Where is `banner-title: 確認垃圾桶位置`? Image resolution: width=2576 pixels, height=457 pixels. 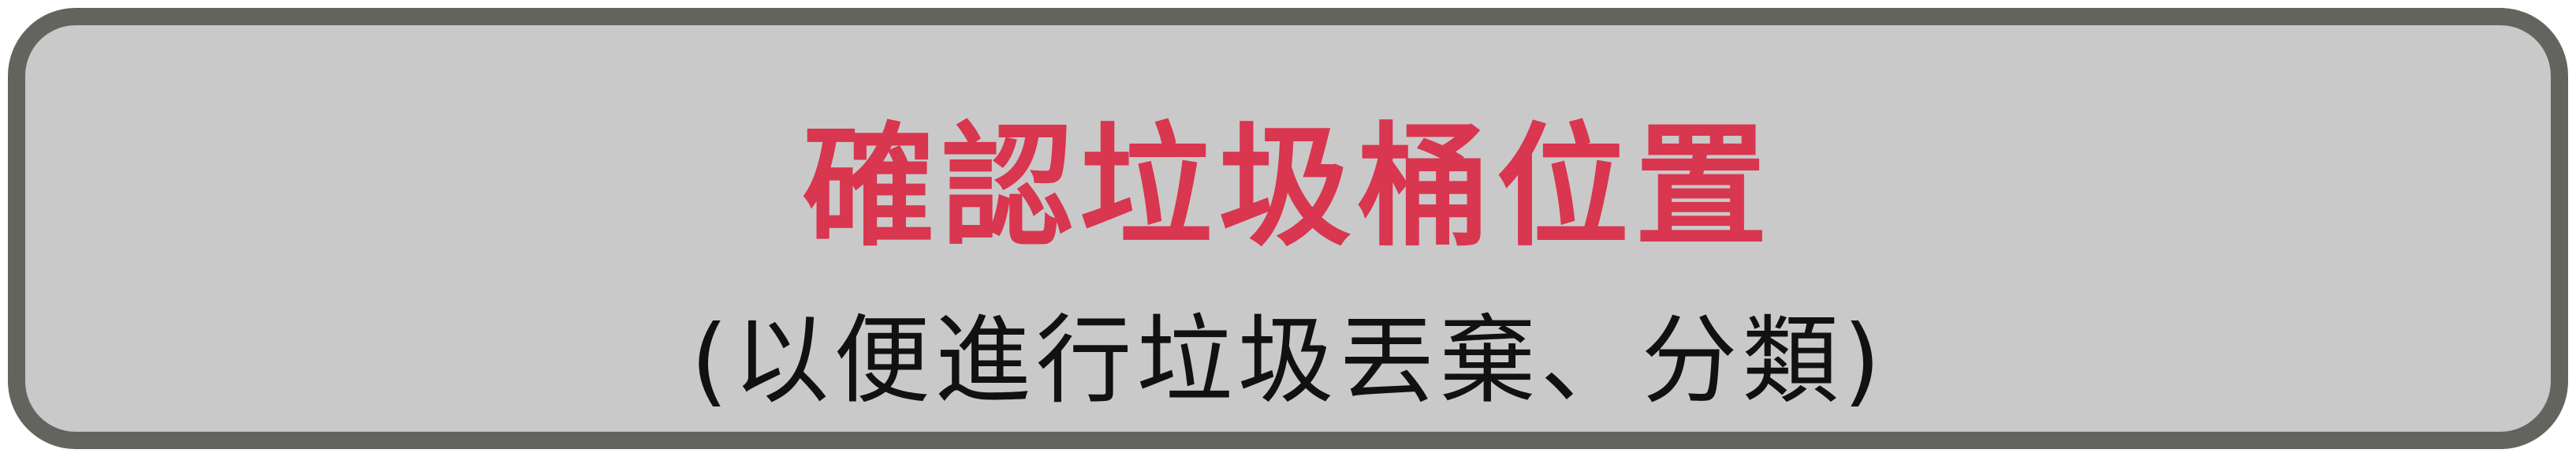 banner-title: 確認垃圾桶位置 is located at coordinates (1288, 187).